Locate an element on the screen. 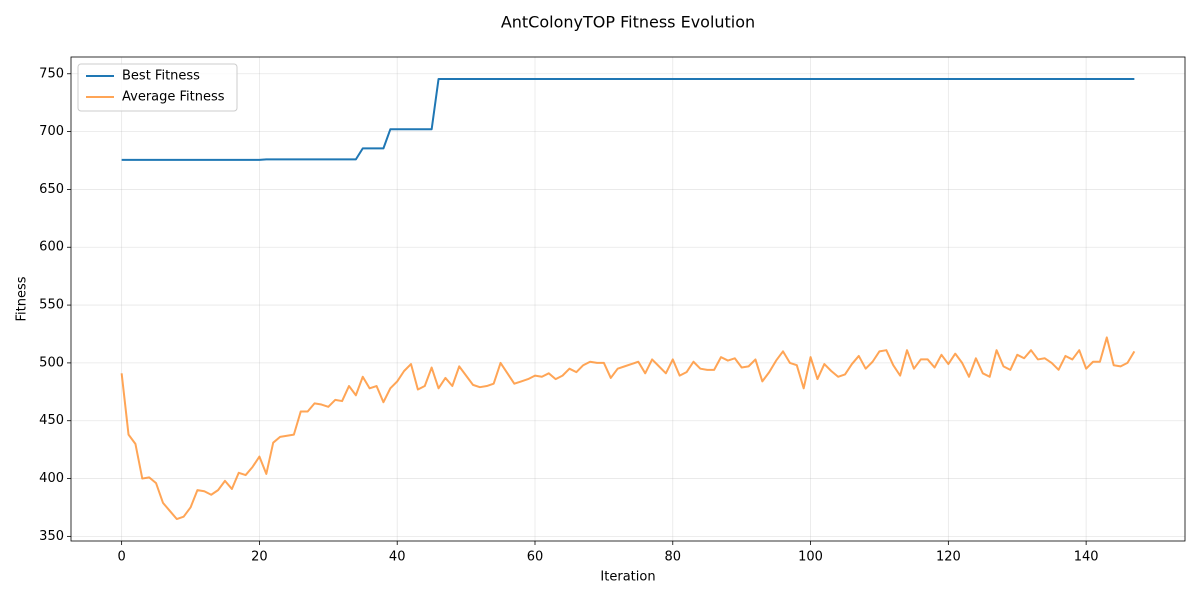  y-tick-label: 700 is located at coordinates (51, 131).